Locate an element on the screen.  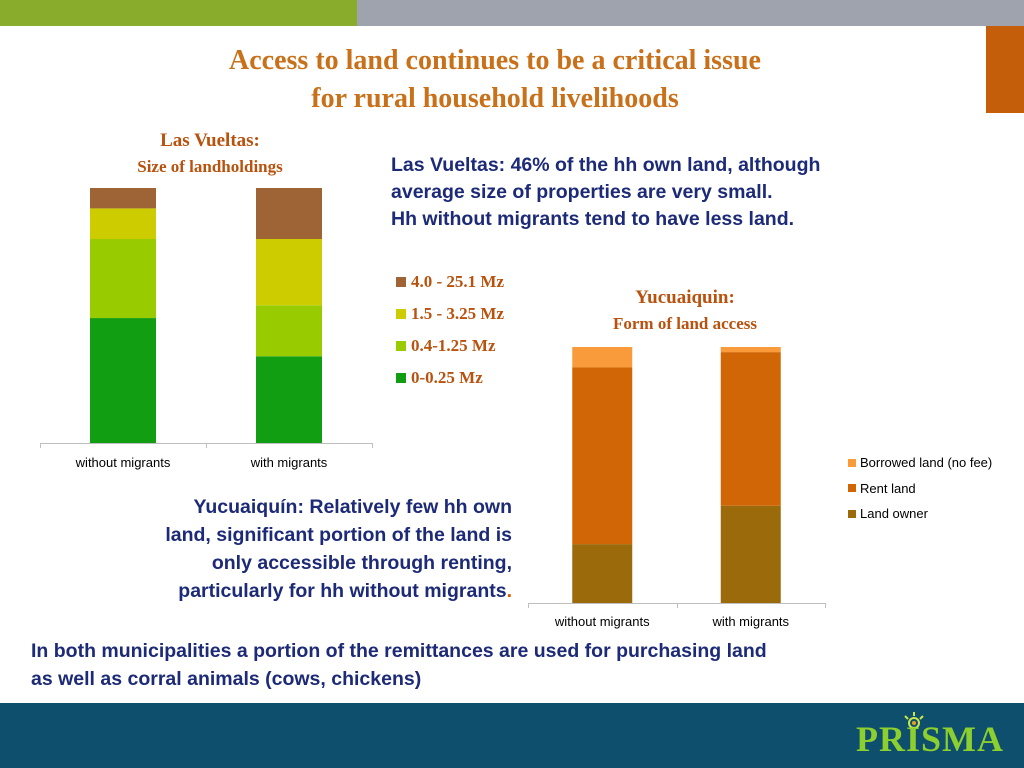
top-bar-gray is located at coordinates (690, 13).